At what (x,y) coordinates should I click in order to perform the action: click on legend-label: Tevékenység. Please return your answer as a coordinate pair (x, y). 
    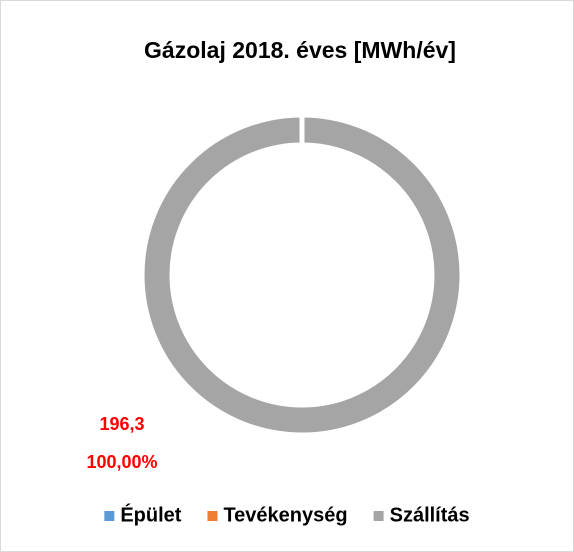
    Looking at the image, I should click on (285, 515).